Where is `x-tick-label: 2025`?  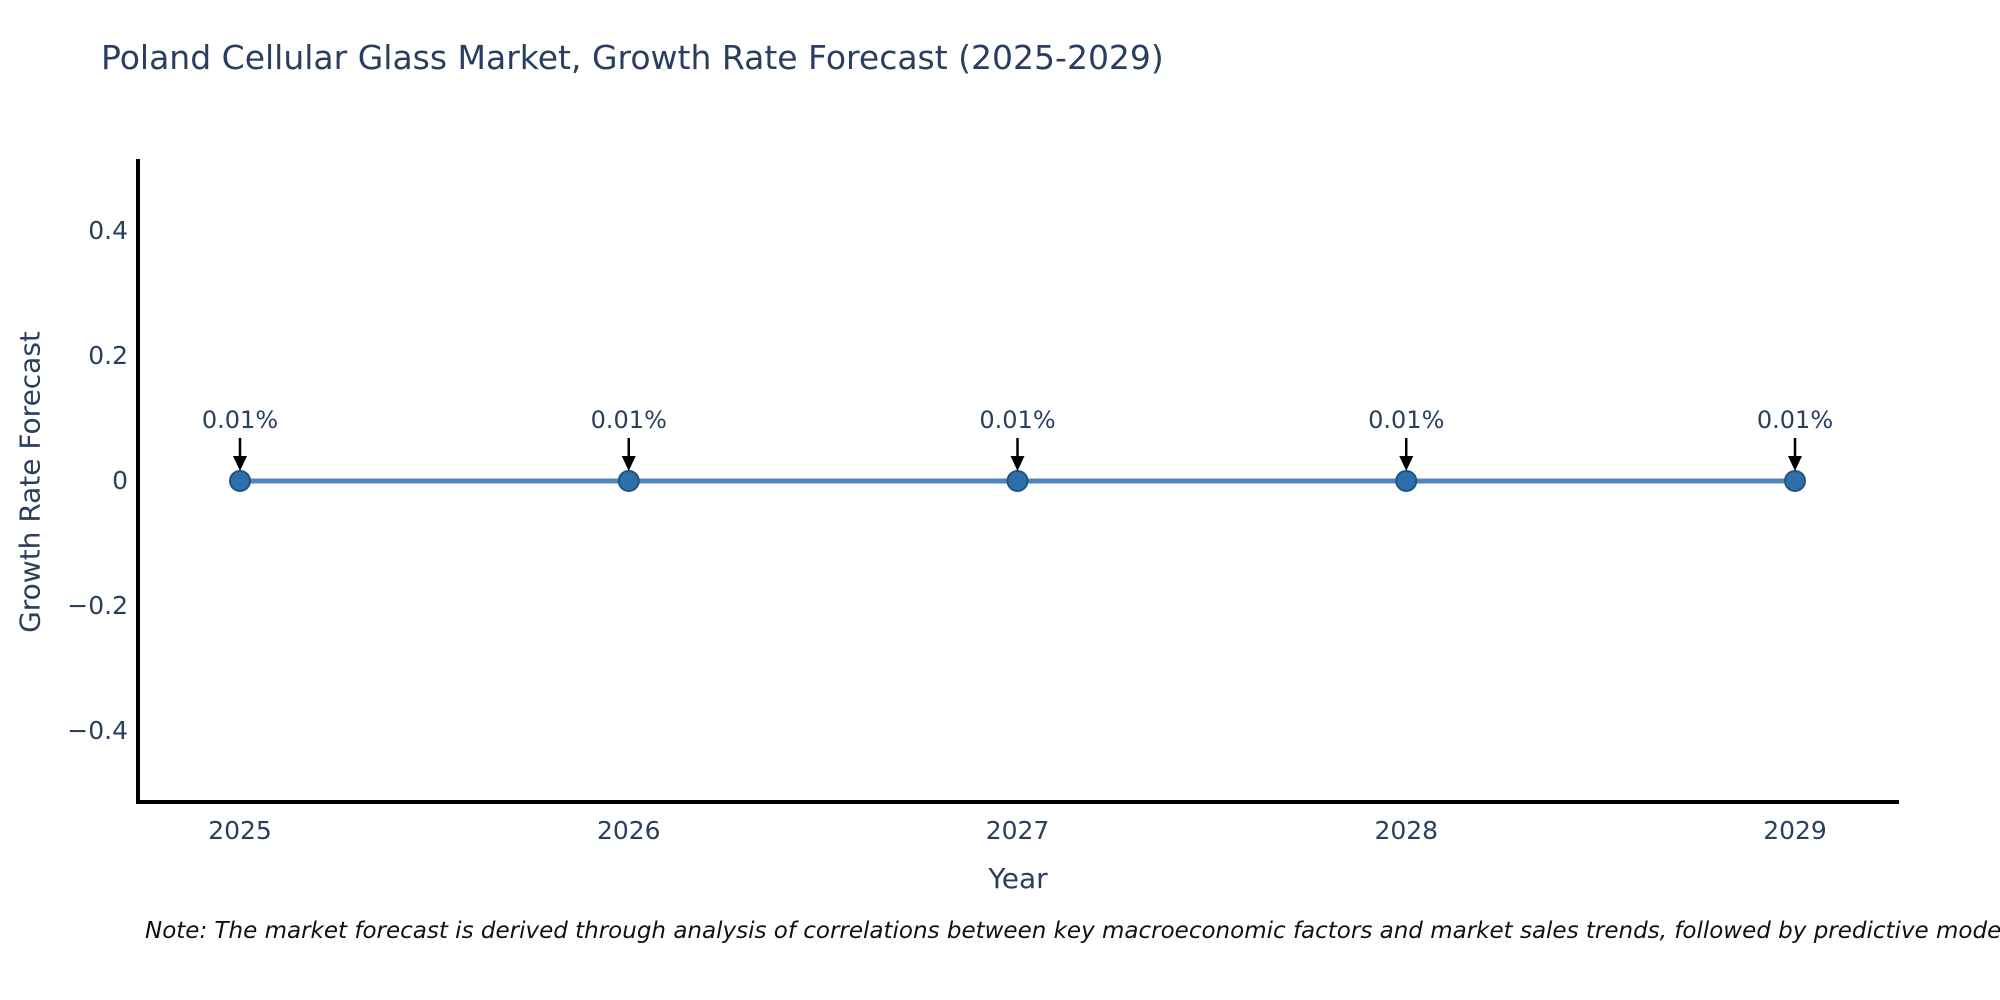
x-tick-label: 2025 is located at coordinates (240, 830).